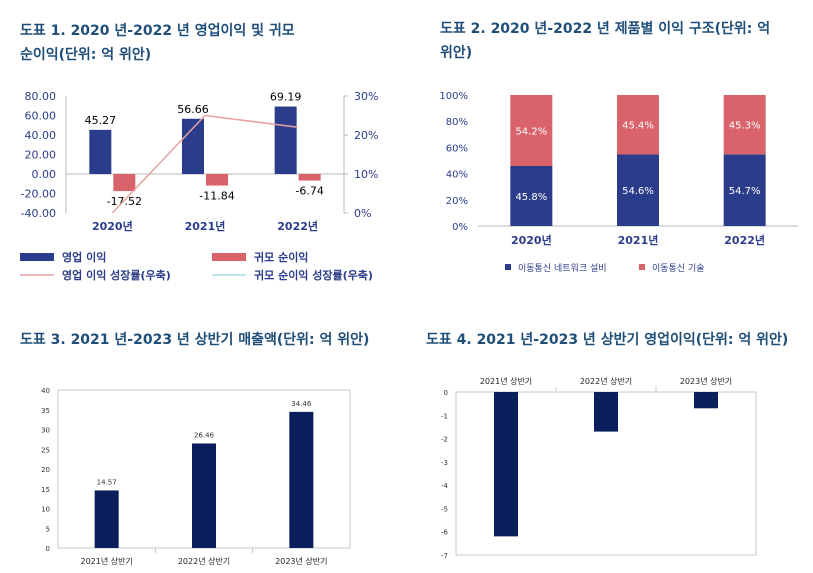  I want to click on y2-tick-label: 10%, so click(366, 174).